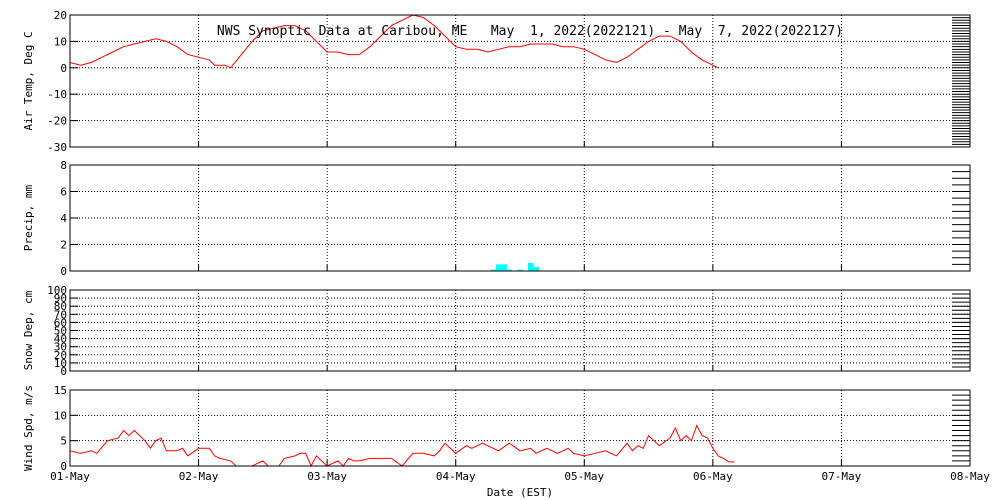  I want to click on y-tick-label: 40, so click(60, 339).